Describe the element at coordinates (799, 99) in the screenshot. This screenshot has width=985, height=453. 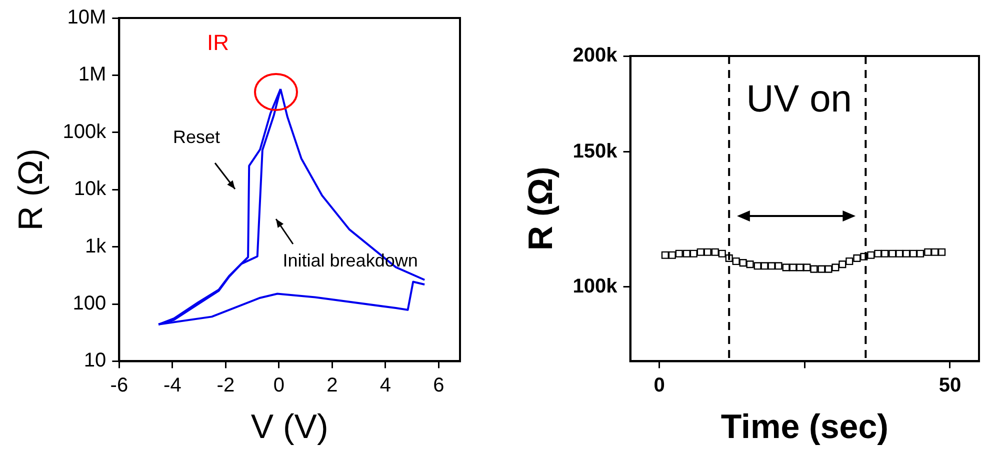
I see `annotation: UV on` at that location.